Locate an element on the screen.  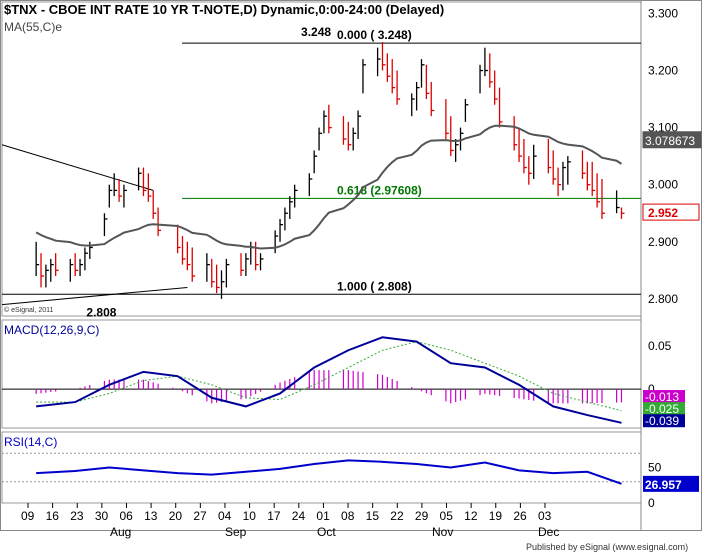
price-tick-label: 3.100 is located at coordinates (663, 128).